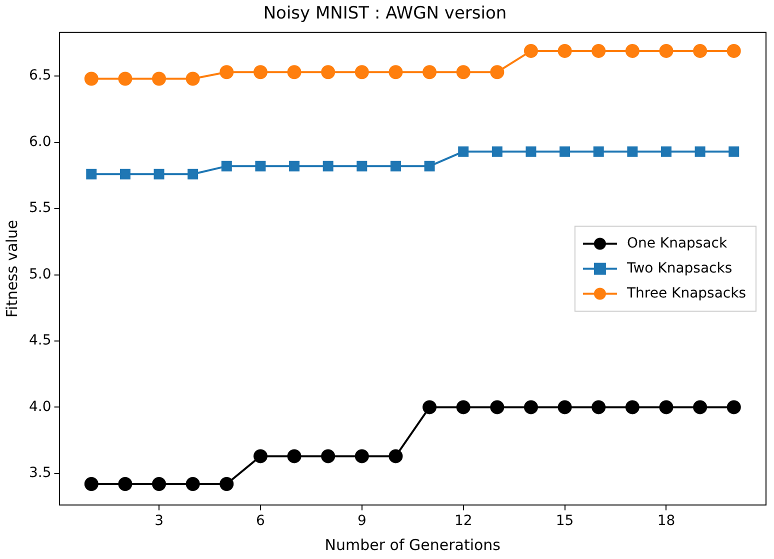 This screenshot has height=559, width=774. What do you see at coordinates (677, 243) in the screenshot?
I see `legend-label: One Knapsack` at bounding box center [677, 243].